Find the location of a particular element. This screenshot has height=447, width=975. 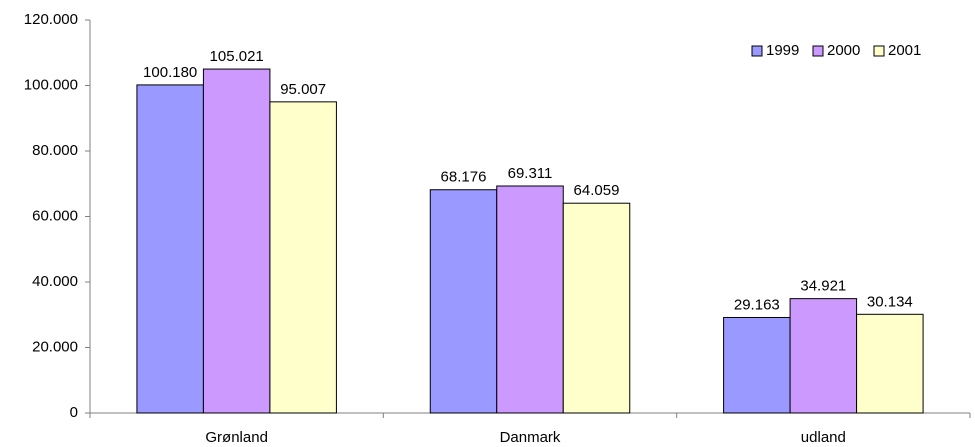

value-label: 68.176 is located at coordinates (464, 177).